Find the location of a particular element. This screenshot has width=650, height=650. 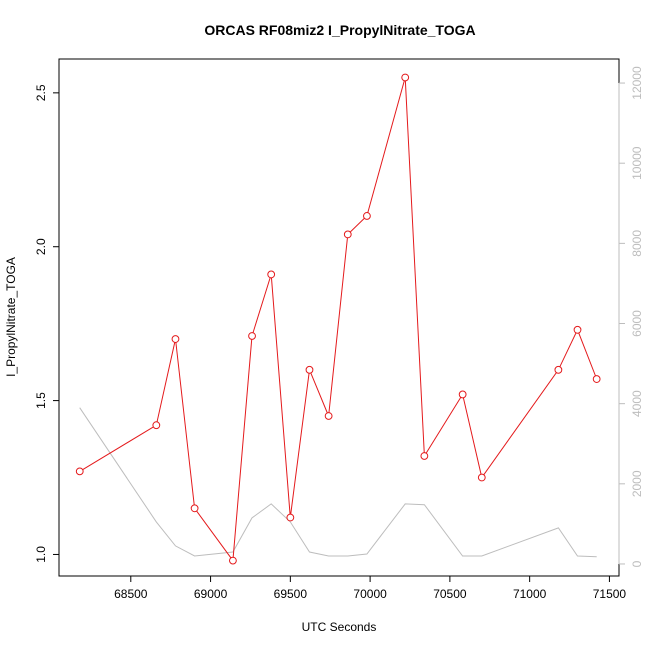

x-tick-label: 71000 is located at coordinates (530, 594).